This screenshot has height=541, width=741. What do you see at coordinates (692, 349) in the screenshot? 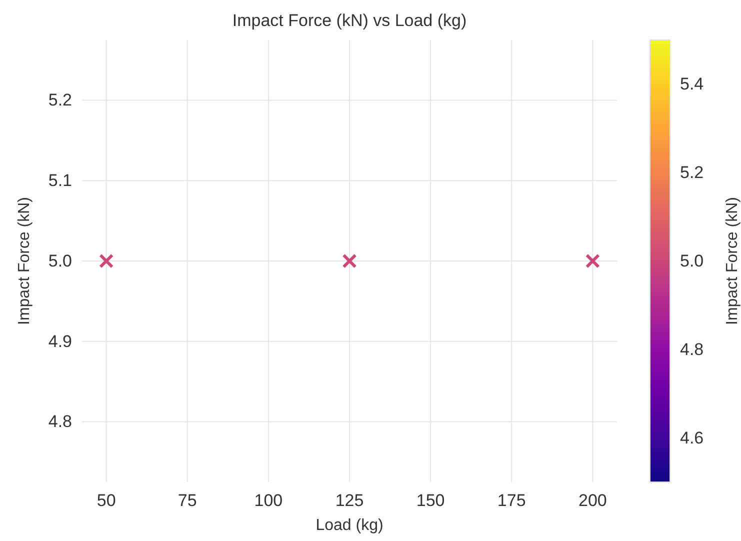
I see `color-bar-label: 4.8` at bounding box center [692, 349].